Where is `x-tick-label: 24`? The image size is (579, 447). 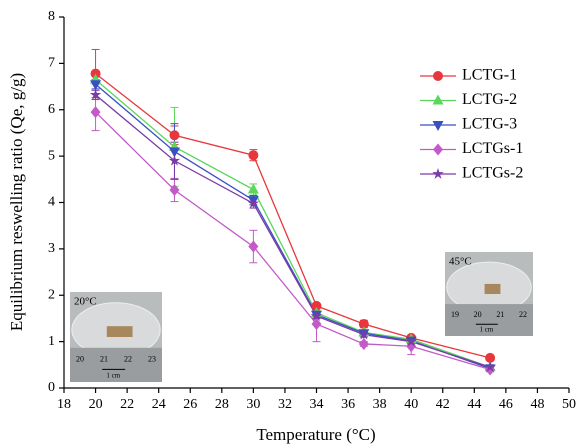
x-tick-label: 24 is located at coordinates (159, 404).